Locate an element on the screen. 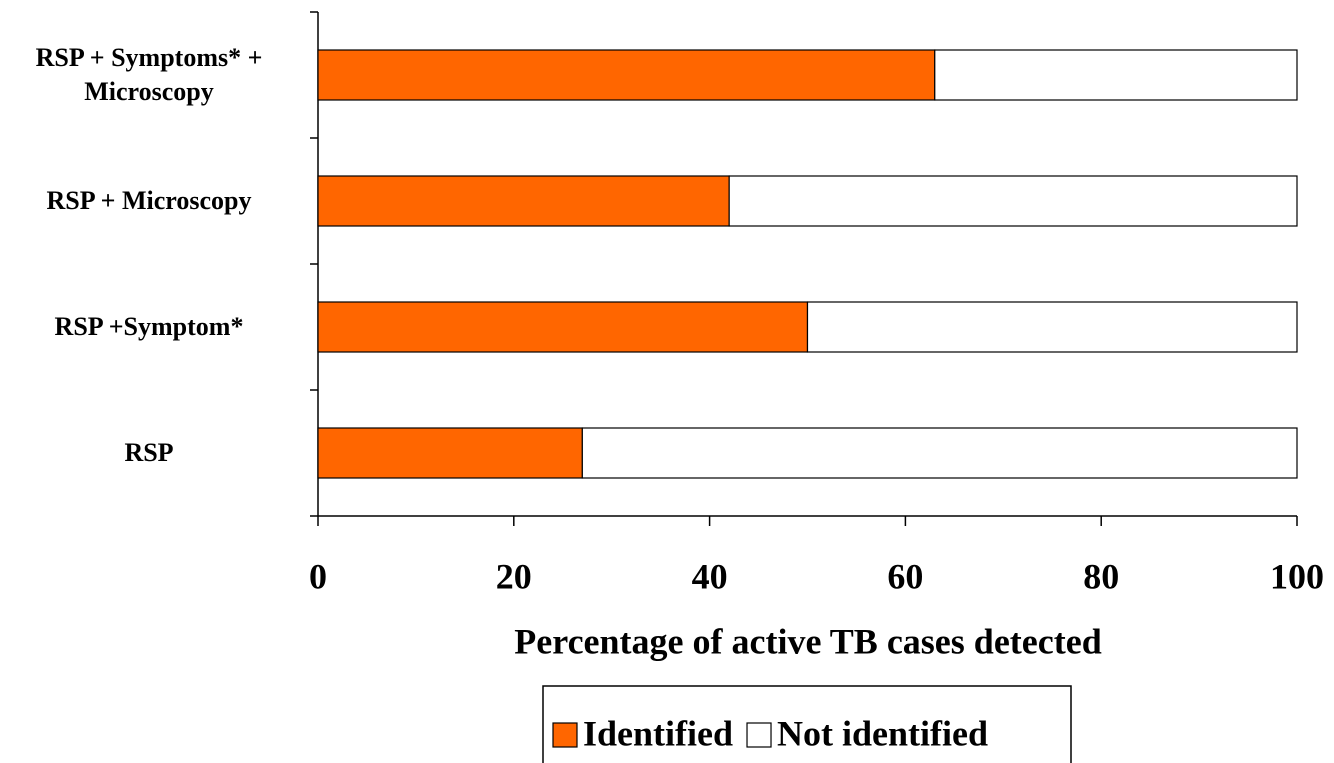 This screenshot has height=763, width=1334. x-tick-label: 100 is located at coordinates (1297, 576).